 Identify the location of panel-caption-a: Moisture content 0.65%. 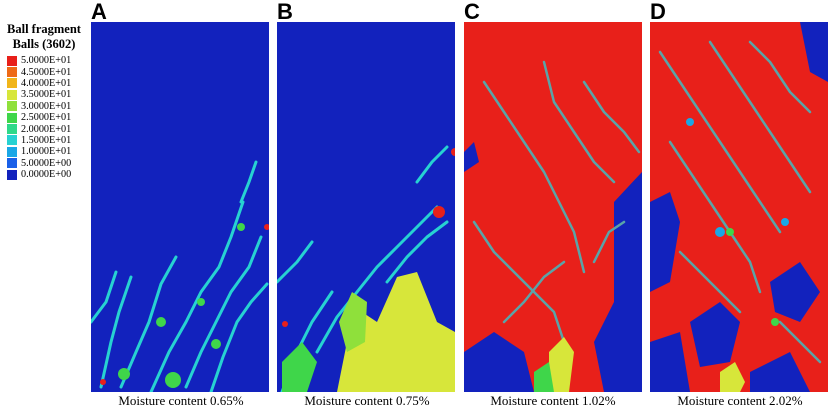
(181, 400).